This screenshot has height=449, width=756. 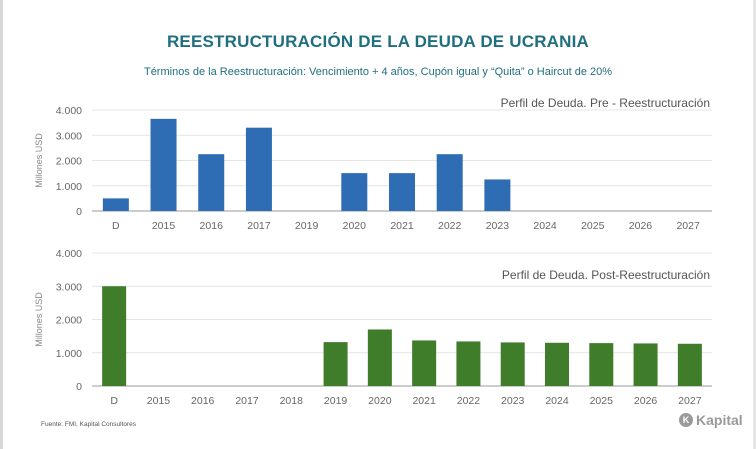 I want to click on panel-title: Perfil de Deuda. Pre - Reestructuración, so click(x=605, y=103).